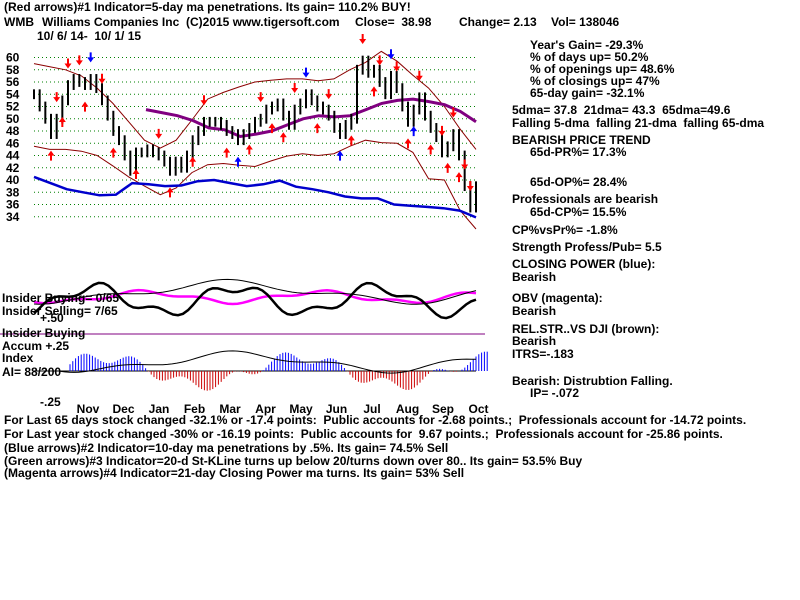  I want to click on x-tick-label-jul: Jul, so click(371, 409).